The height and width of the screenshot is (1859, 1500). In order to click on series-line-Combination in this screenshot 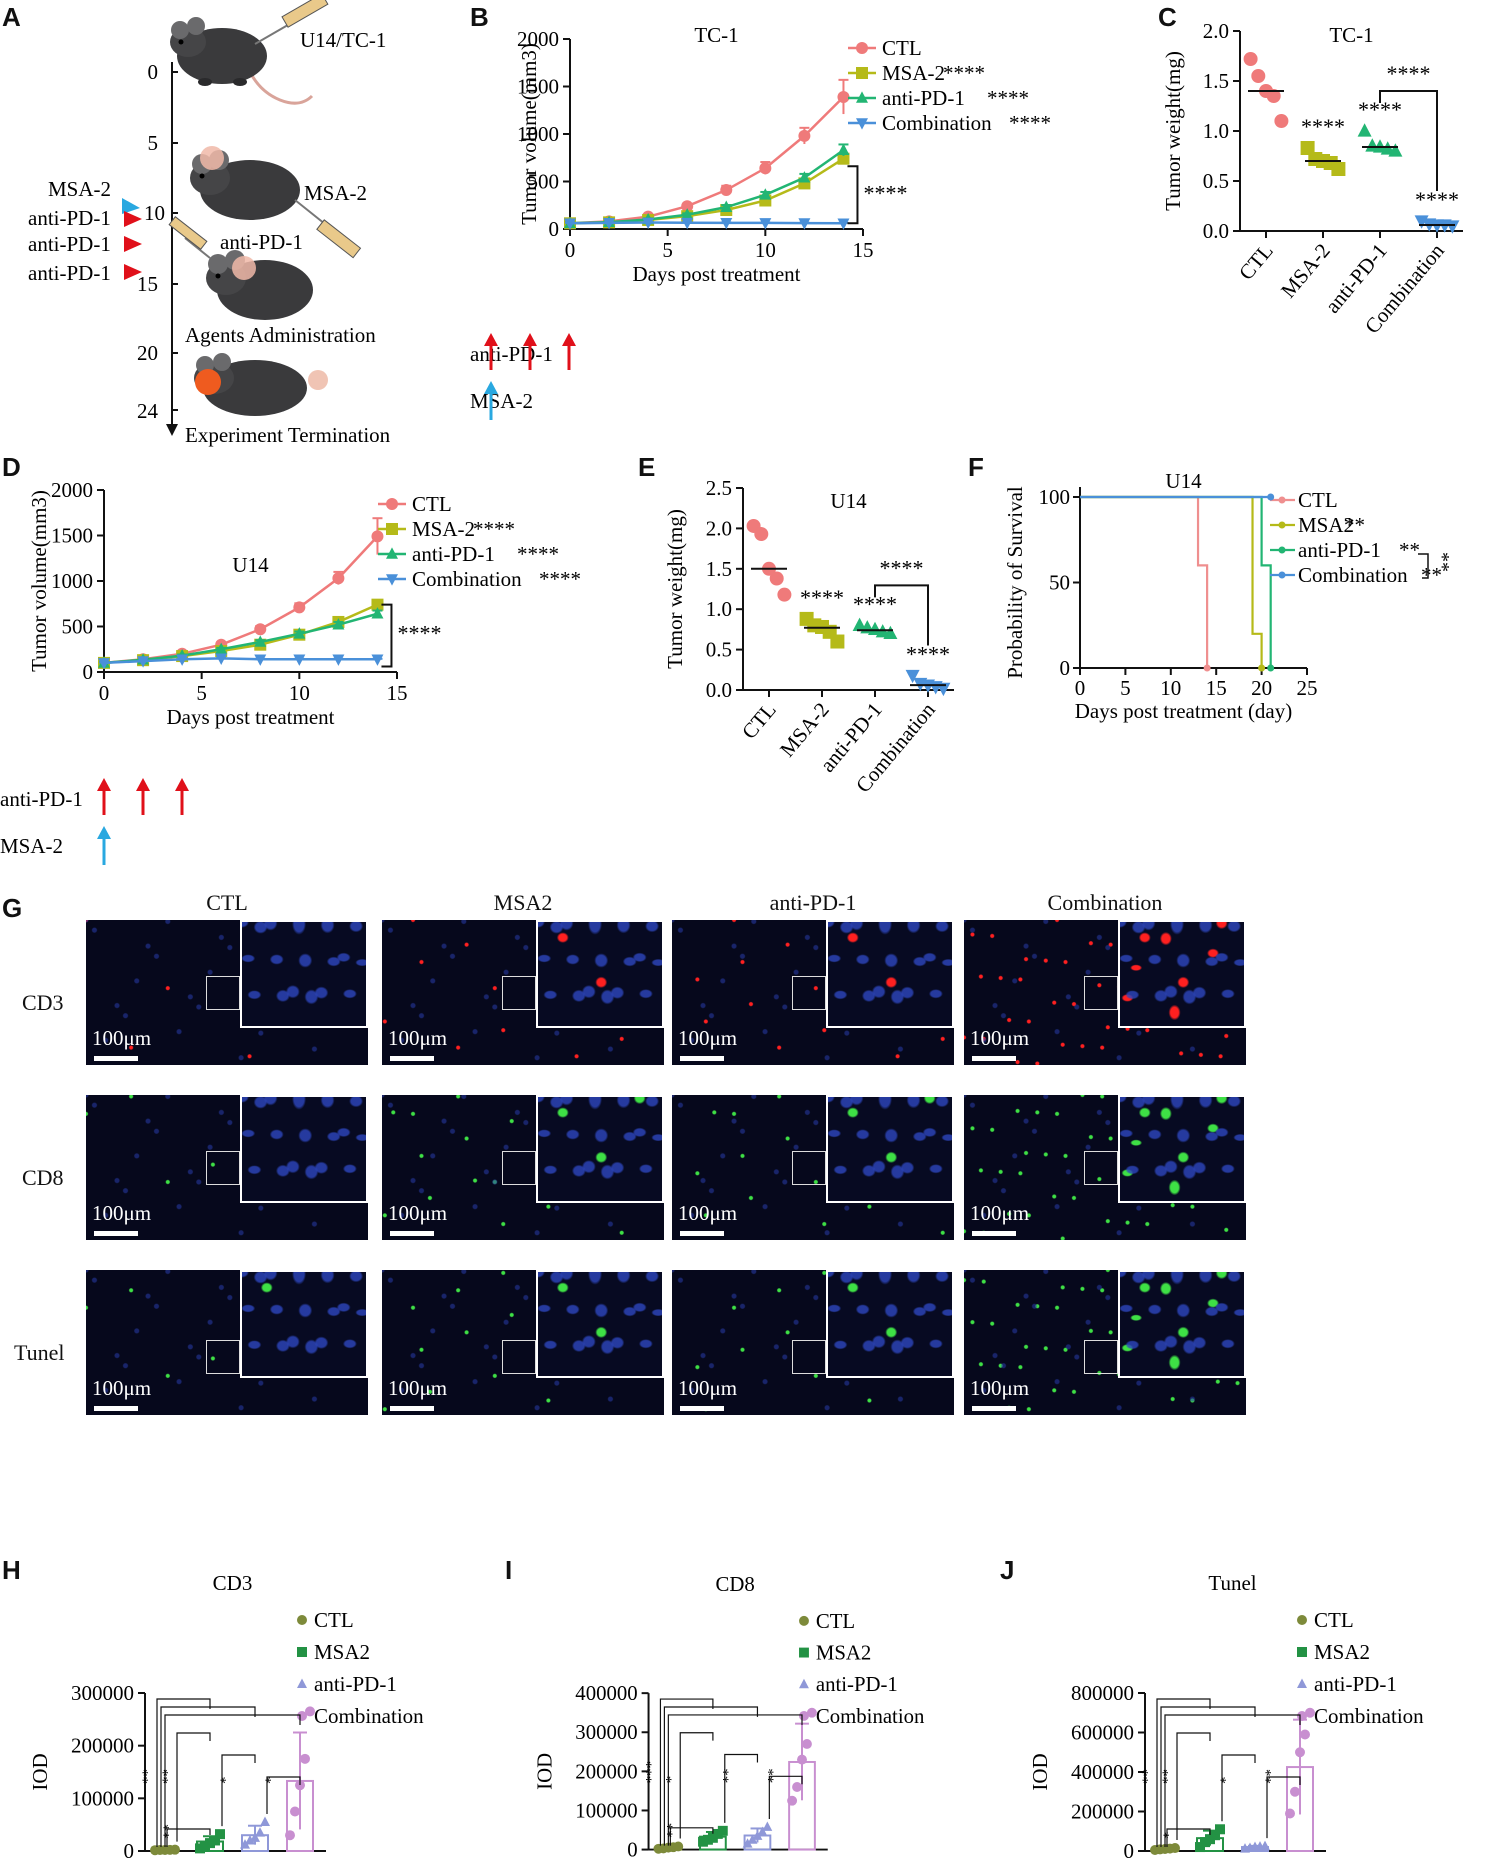, I will do `click(240, 661)`.